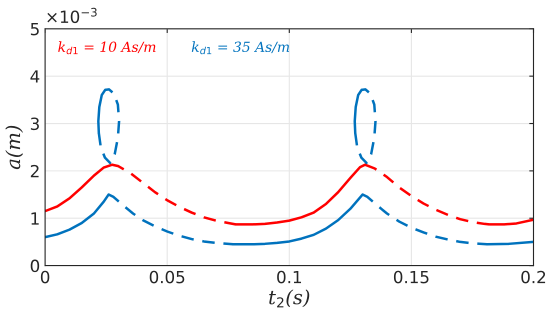  What do you see at coordinates (35, 266) in the screenshot?
I see `y-tick-label: 0` at bounding box center [35, 266].